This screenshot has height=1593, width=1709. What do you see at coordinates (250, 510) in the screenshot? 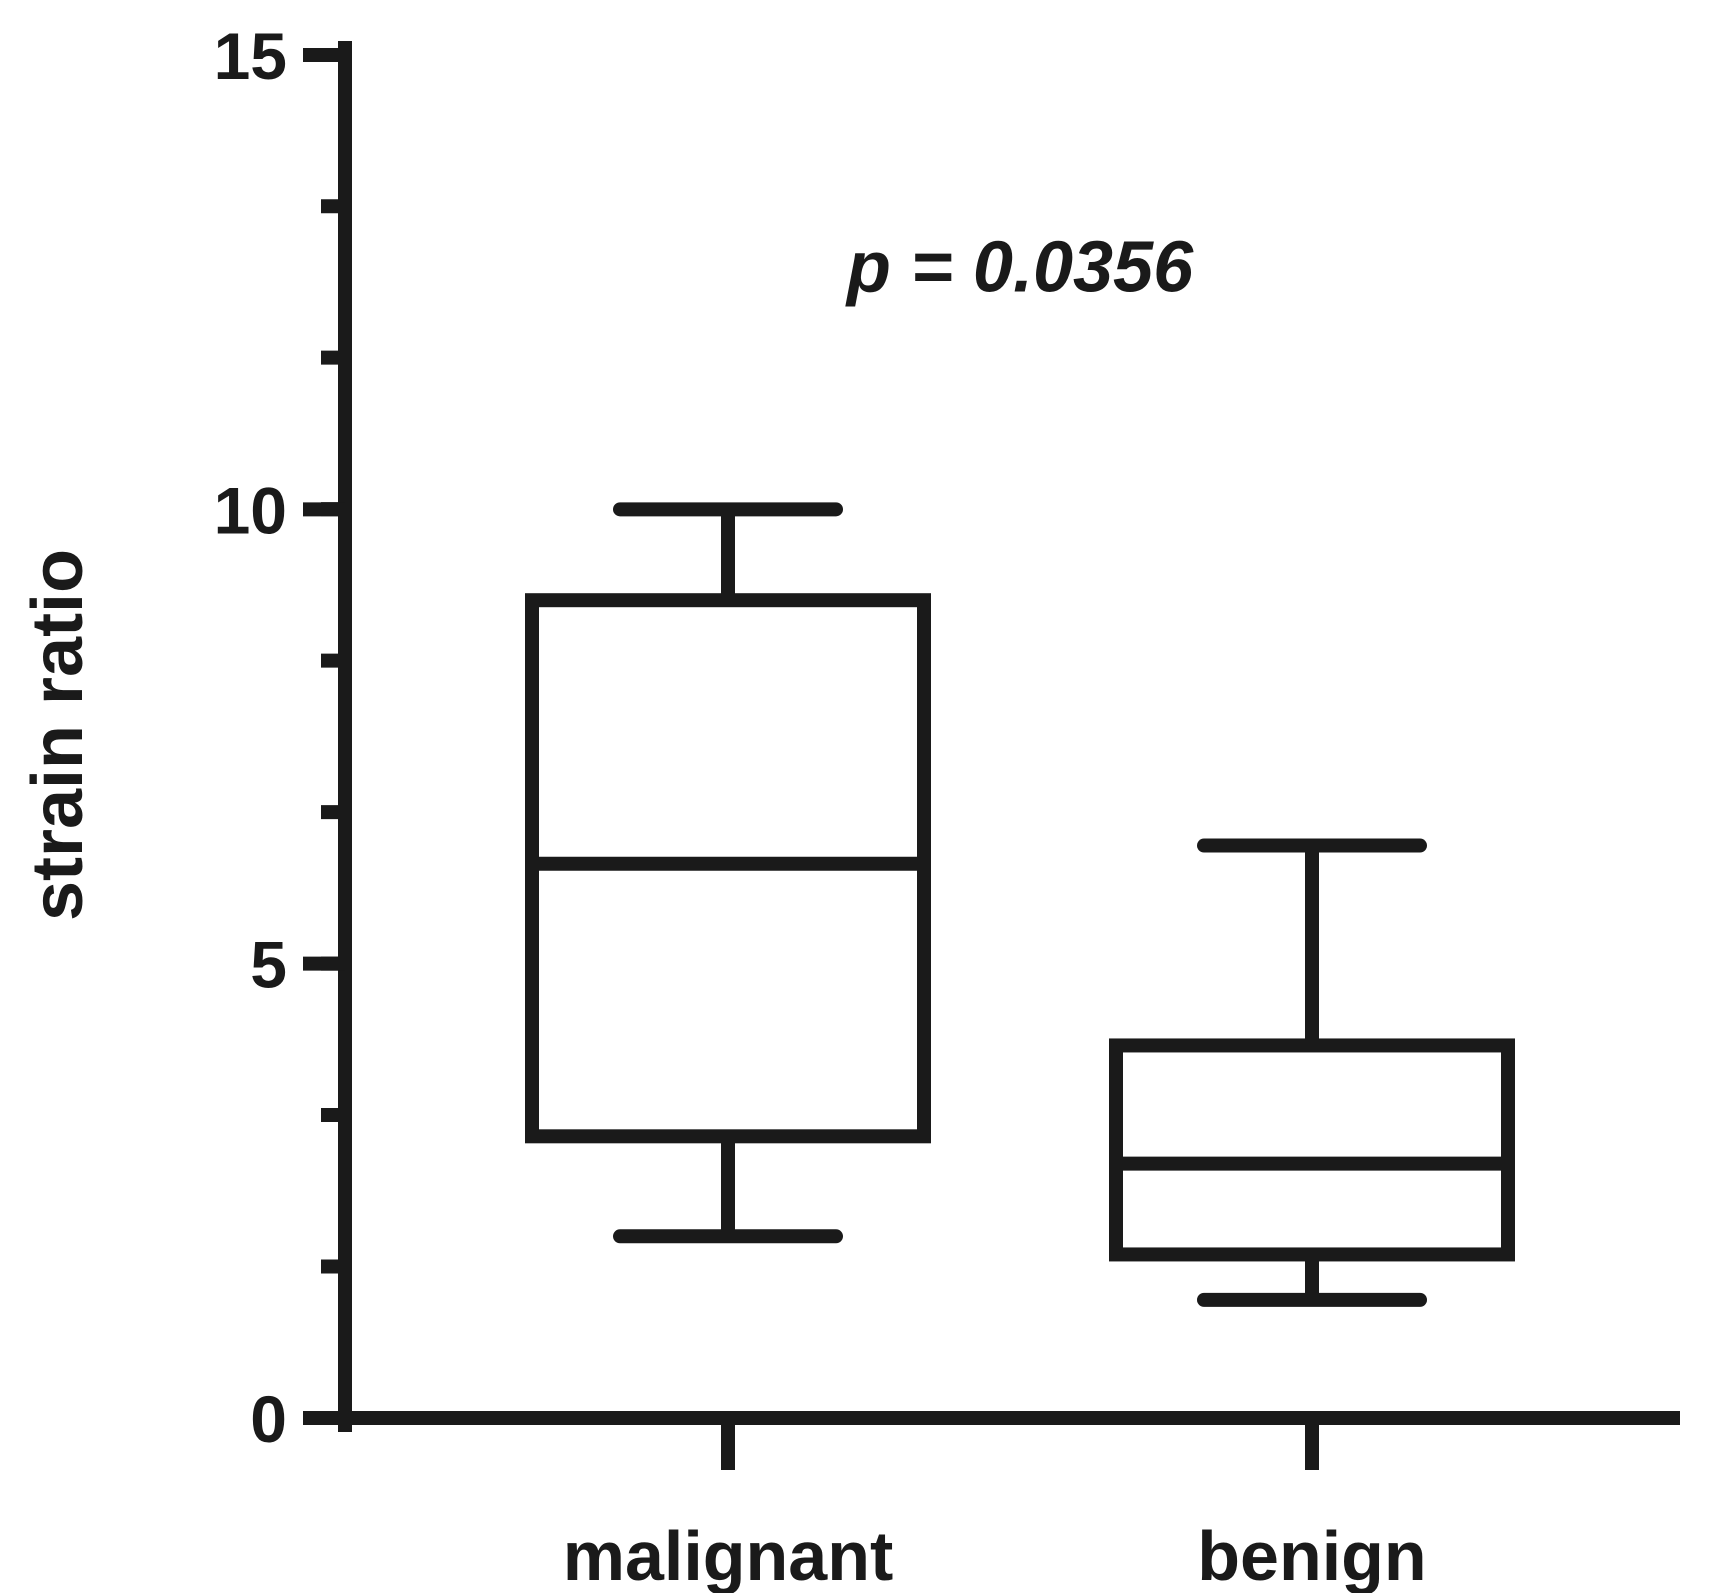
I see `y-tick-label: 10` at bounding box center [250, 510].